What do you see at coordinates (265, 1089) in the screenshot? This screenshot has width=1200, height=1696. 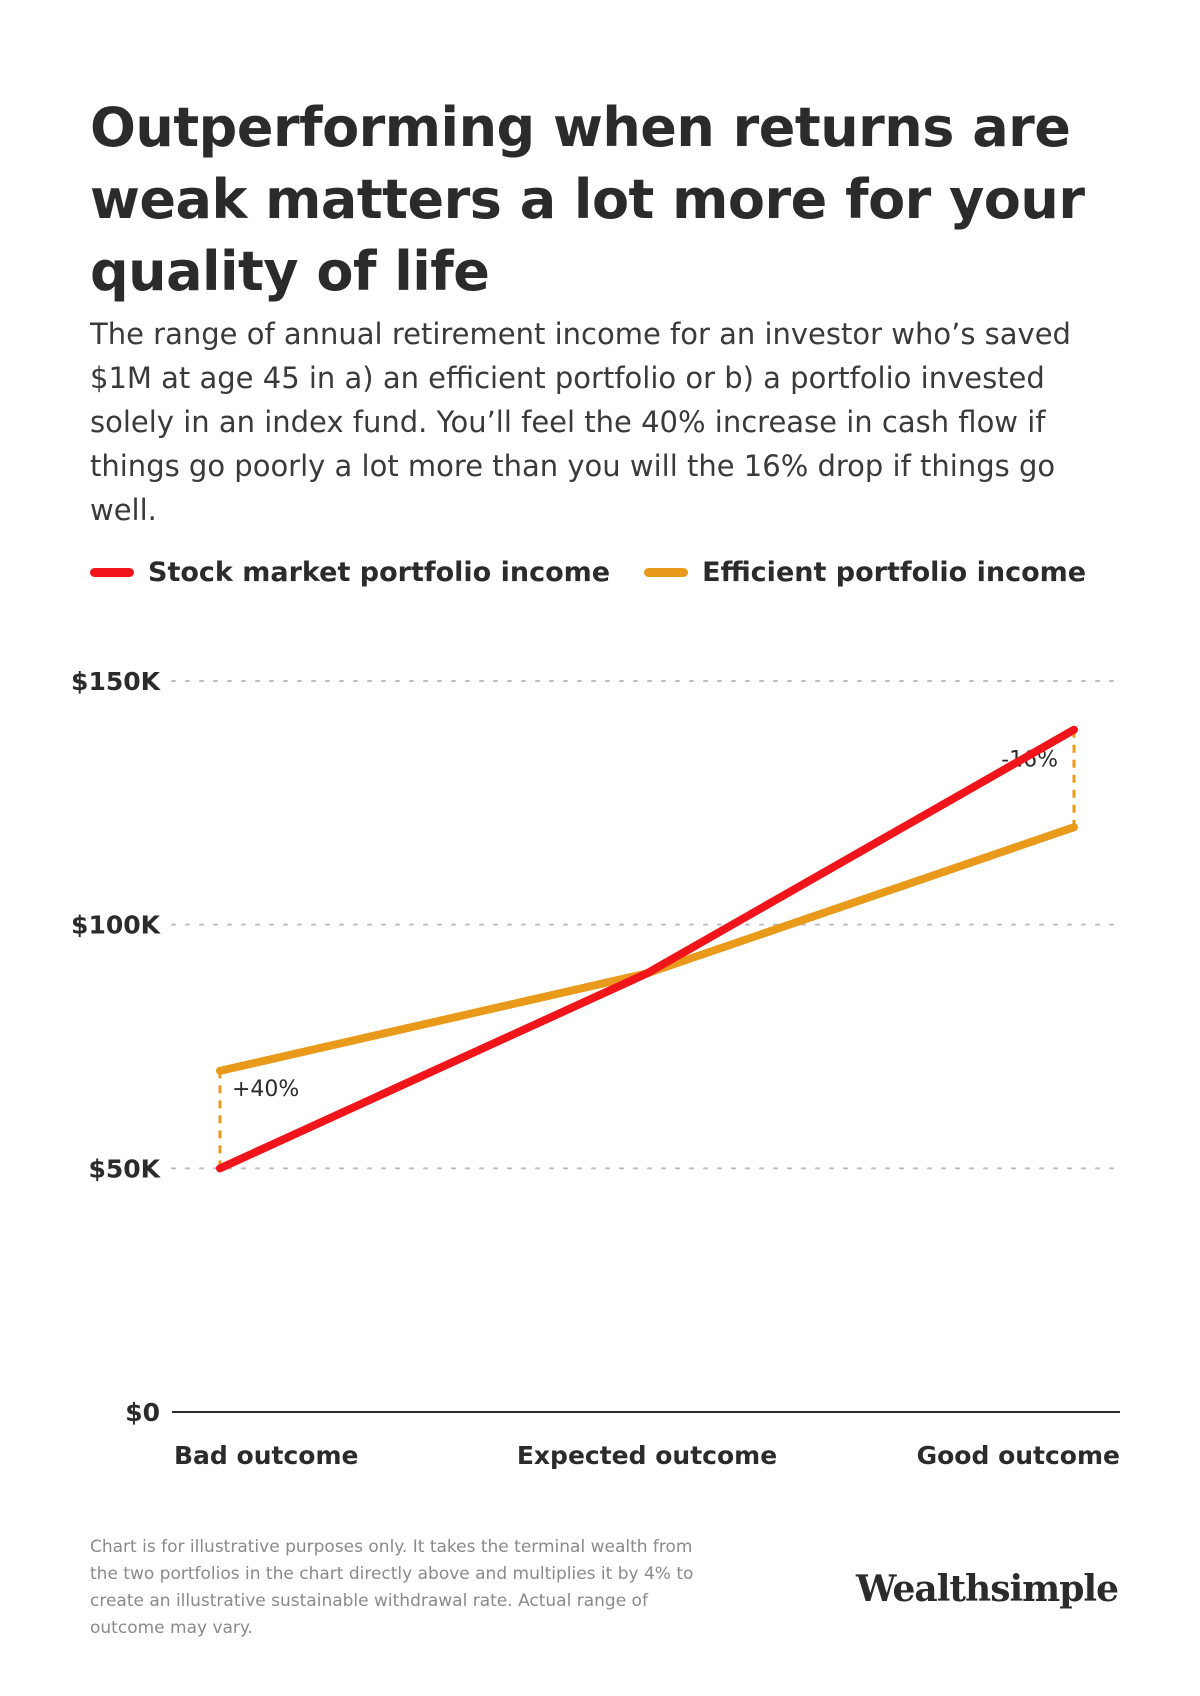 I see `annotation-label-0: +40%` at bounding box center [265, 1089].